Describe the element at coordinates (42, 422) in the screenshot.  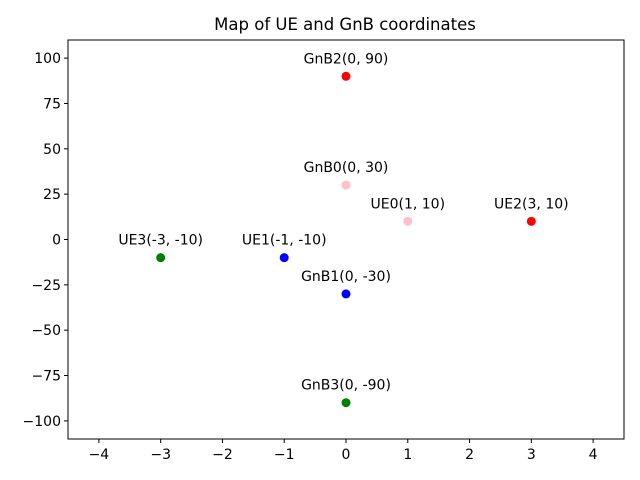
I see `y-tick-label: −100` at that location.